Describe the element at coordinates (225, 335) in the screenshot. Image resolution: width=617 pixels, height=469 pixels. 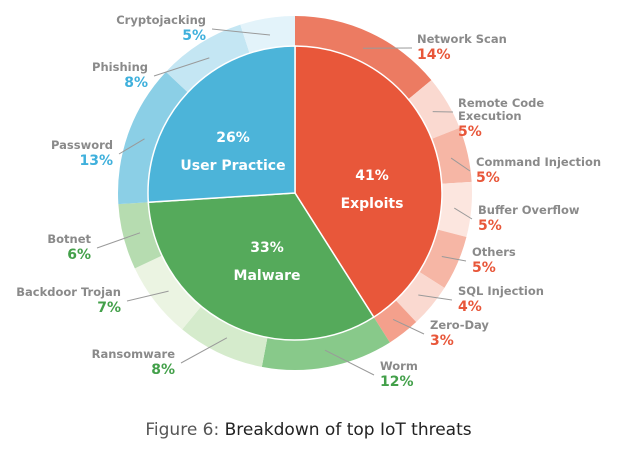
I see `ring-arc-ransomware` at that location.